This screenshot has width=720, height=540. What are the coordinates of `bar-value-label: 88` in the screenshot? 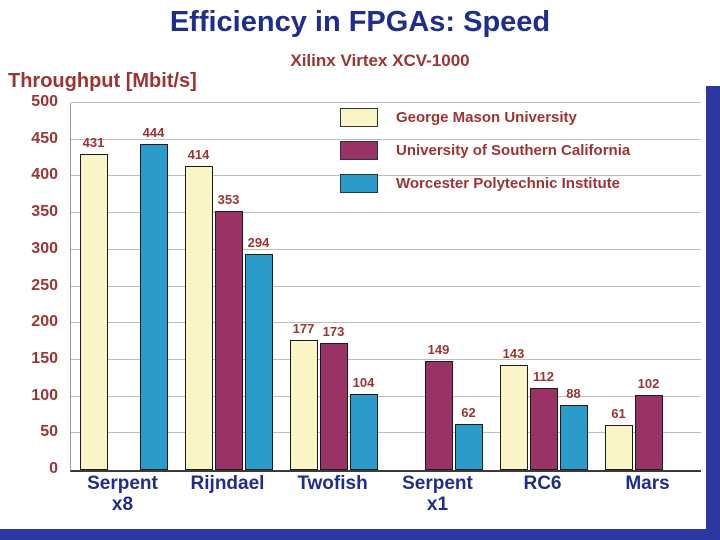 It's located at (573, 393).